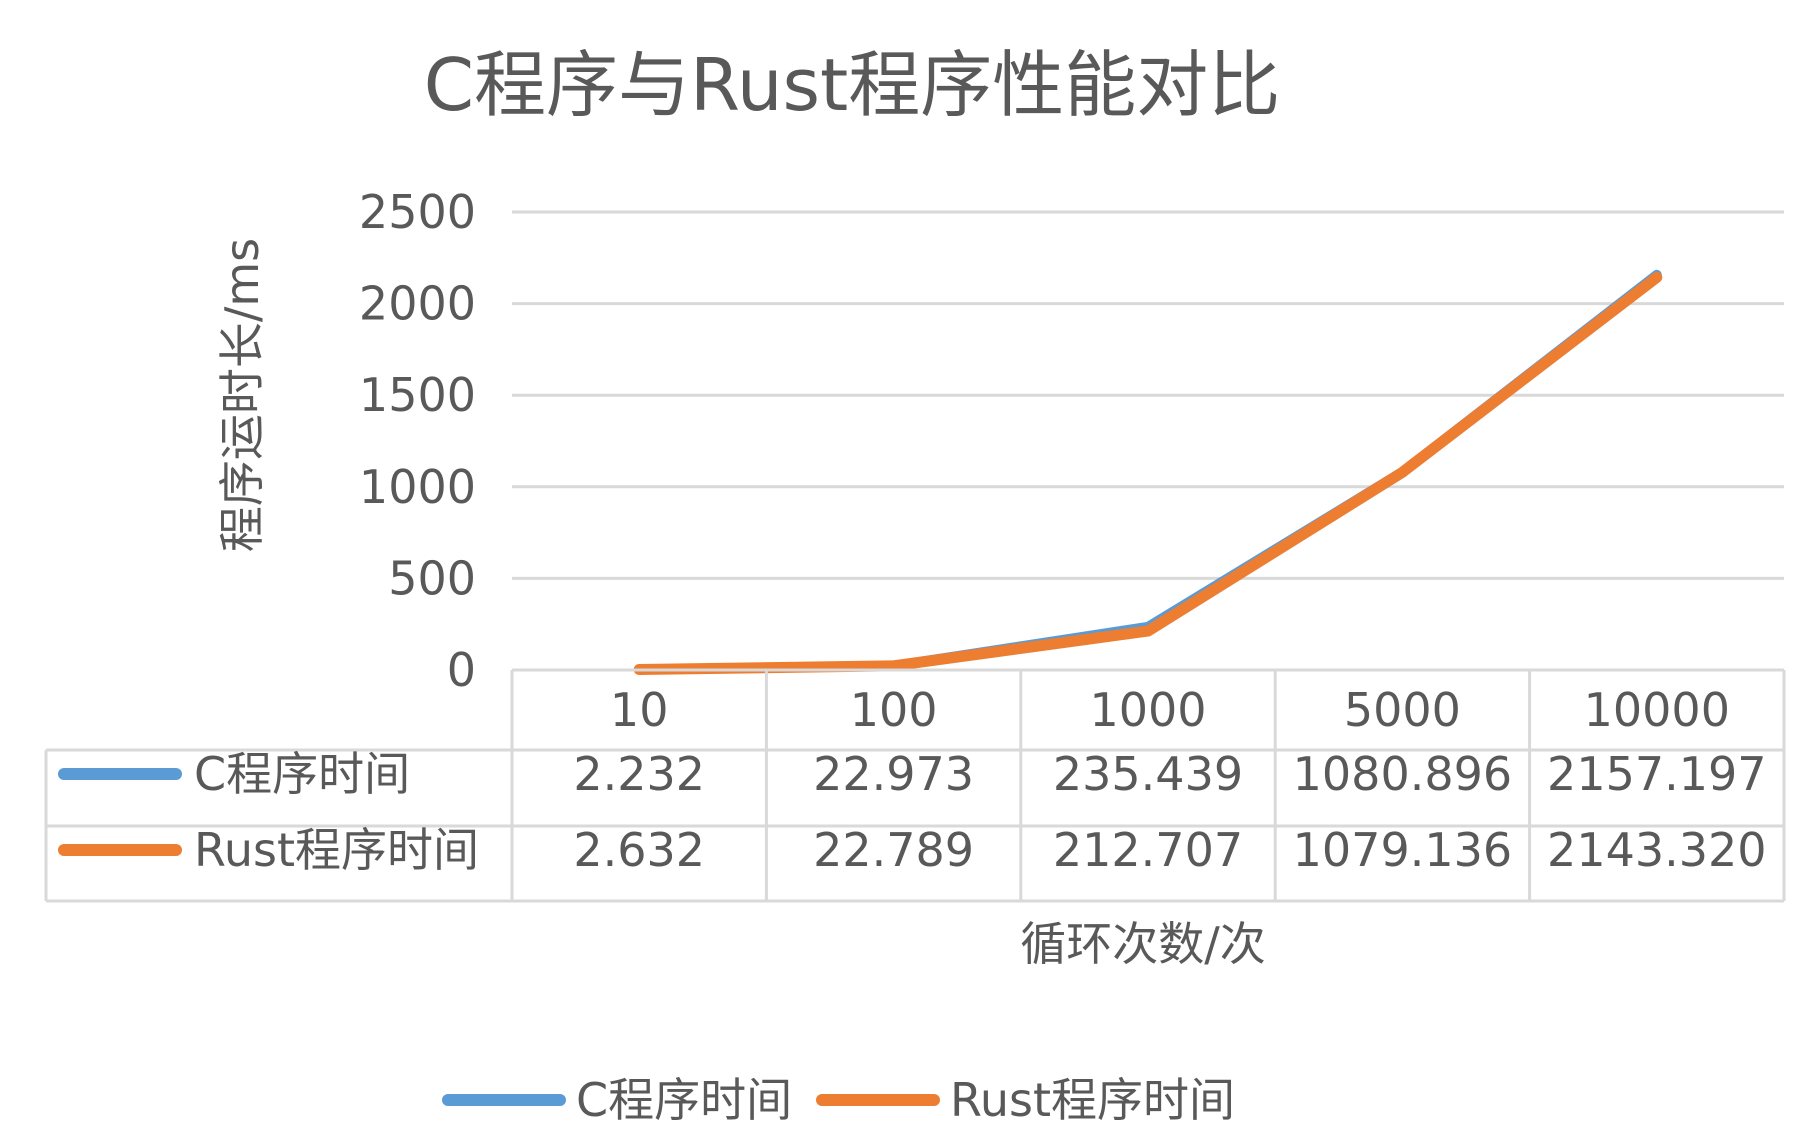 The width and height of the screenshot is (1804, 1138). What do you see at coordinates (1403, 850) in the screenshot?
I see `table-cell-value: 1079.136` at bounding box center [1403, 850].